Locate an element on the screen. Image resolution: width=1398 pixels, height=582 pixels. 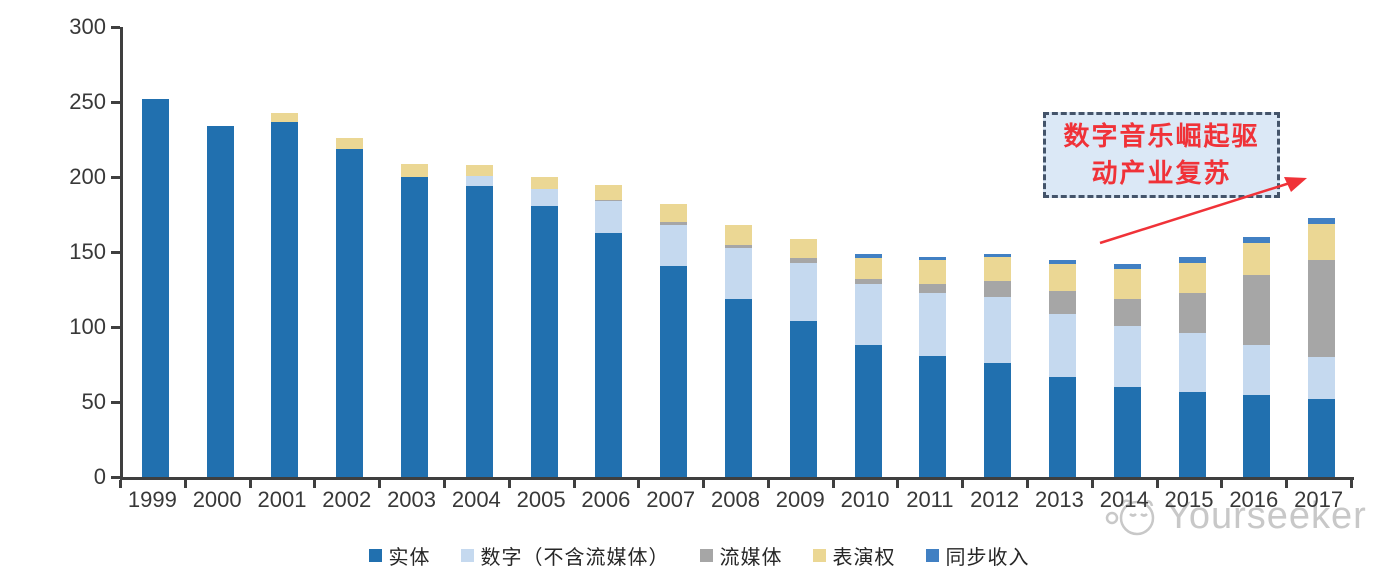
bar-stack-2009 is located at coordinates (803, 252).